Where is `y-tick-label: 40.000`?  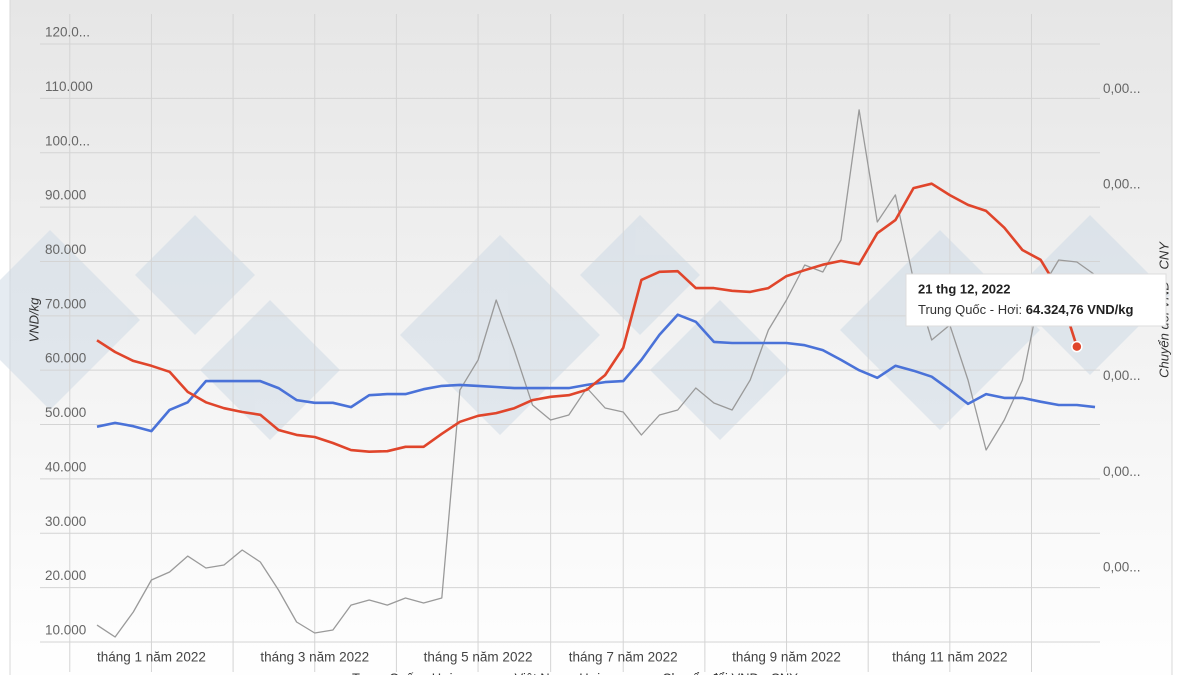
y-tick-label: 40.000 is located at coordinates (65, 466).